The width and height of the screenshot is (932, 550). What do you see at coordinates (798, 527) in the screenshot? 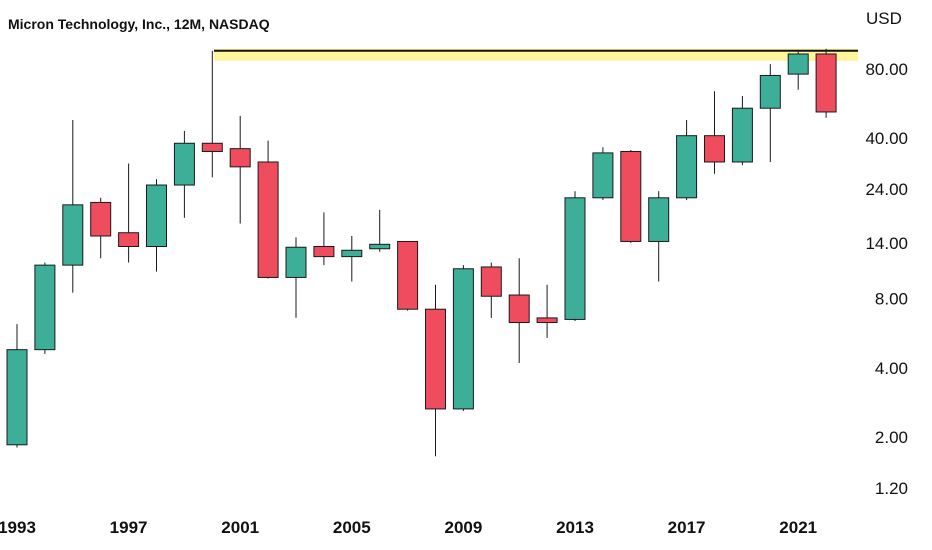
I see `x-tick-label: 2021` at bounding box center [798, 527].